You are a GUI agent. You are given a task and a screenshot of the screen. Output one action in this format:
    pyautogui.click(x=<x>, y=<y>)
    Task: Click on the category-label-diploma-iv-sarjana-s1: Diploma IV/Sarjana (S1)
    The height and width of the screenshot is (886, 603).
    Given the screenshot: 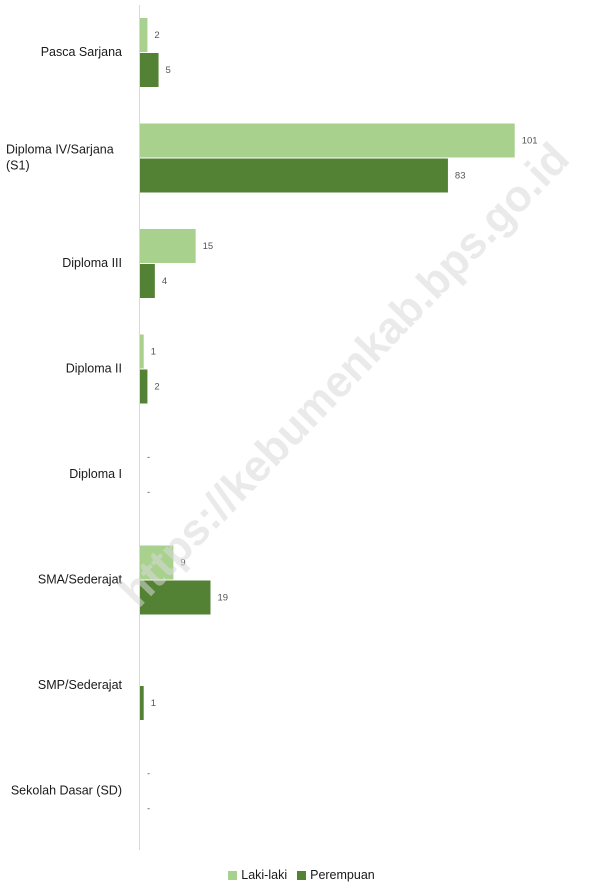 What is the action you would take?
    pyautogui.click(x=60, y=158)
    